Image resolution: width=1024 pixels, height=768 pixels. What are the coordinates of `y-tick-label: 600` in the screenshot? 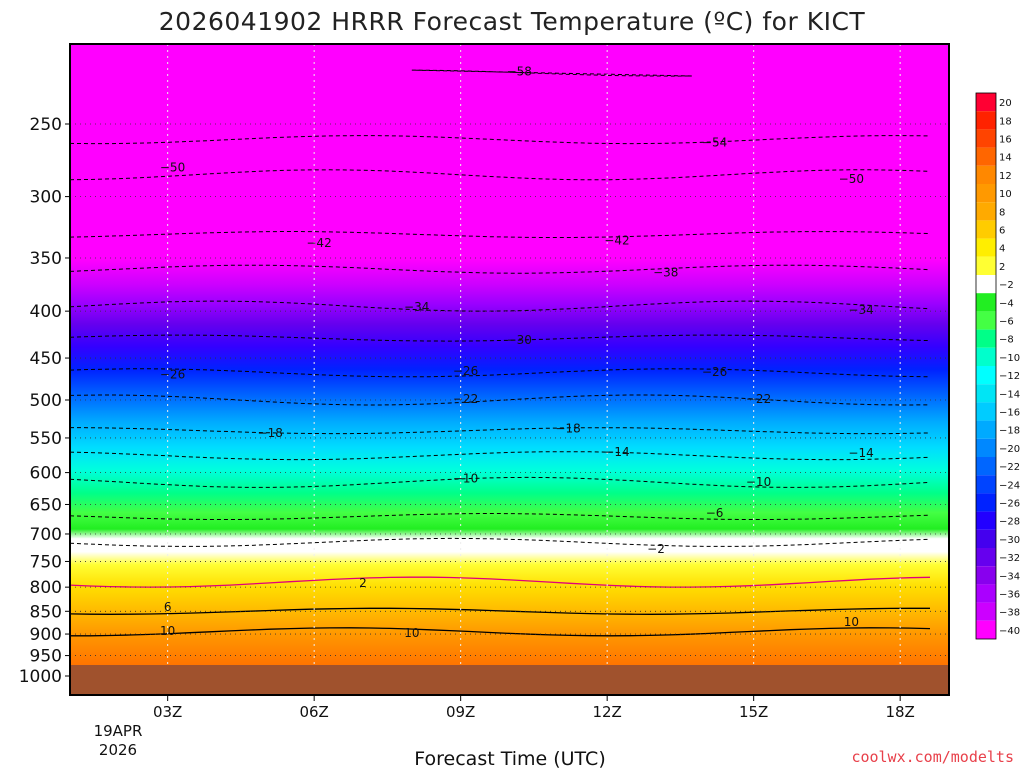 It's located at (46, 474).